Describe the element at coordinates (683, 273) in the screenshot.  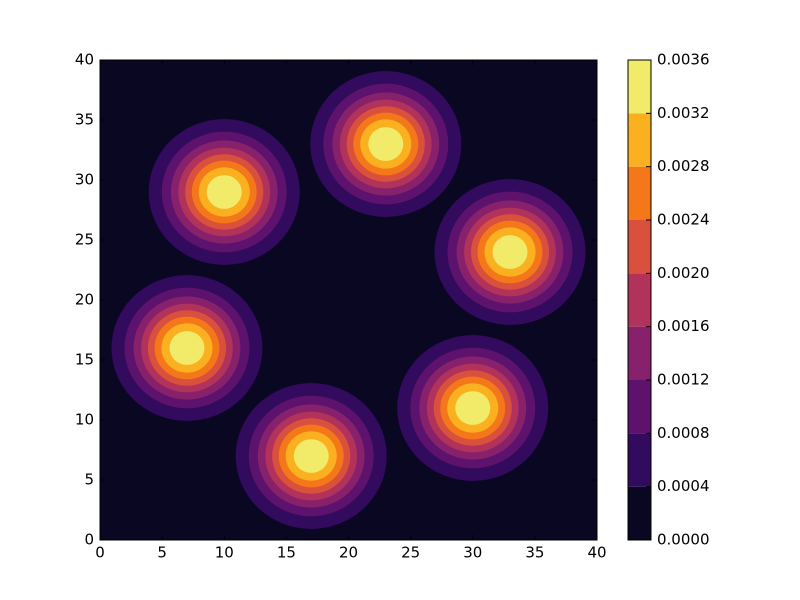
I see `colorbar-tick-label: 0.0020` at that location.